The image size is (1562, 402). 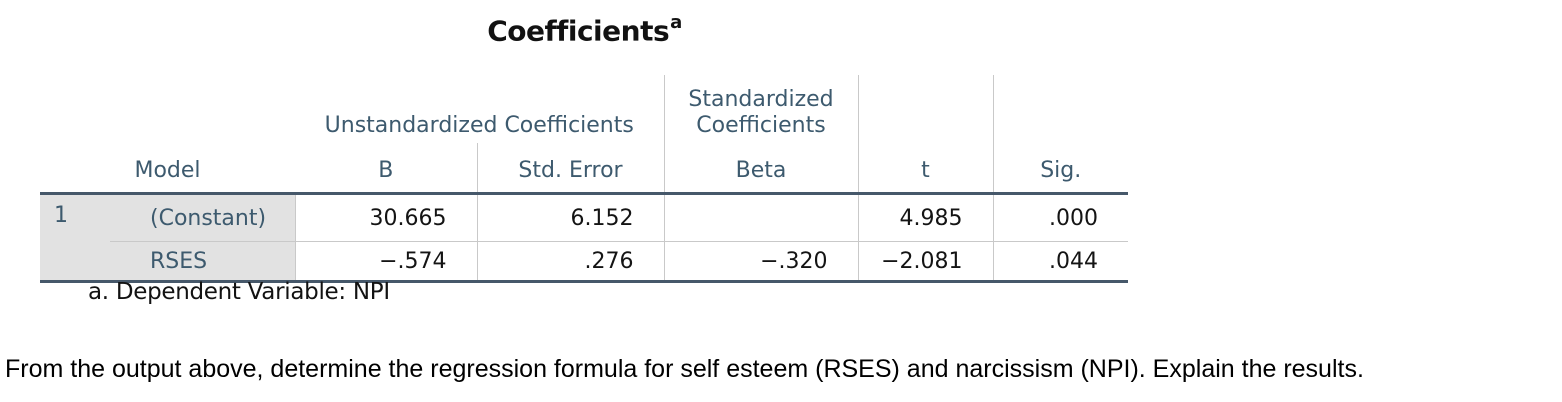 I want to click on column-header-std-error: Std. Error, so click(x=570, y=169).